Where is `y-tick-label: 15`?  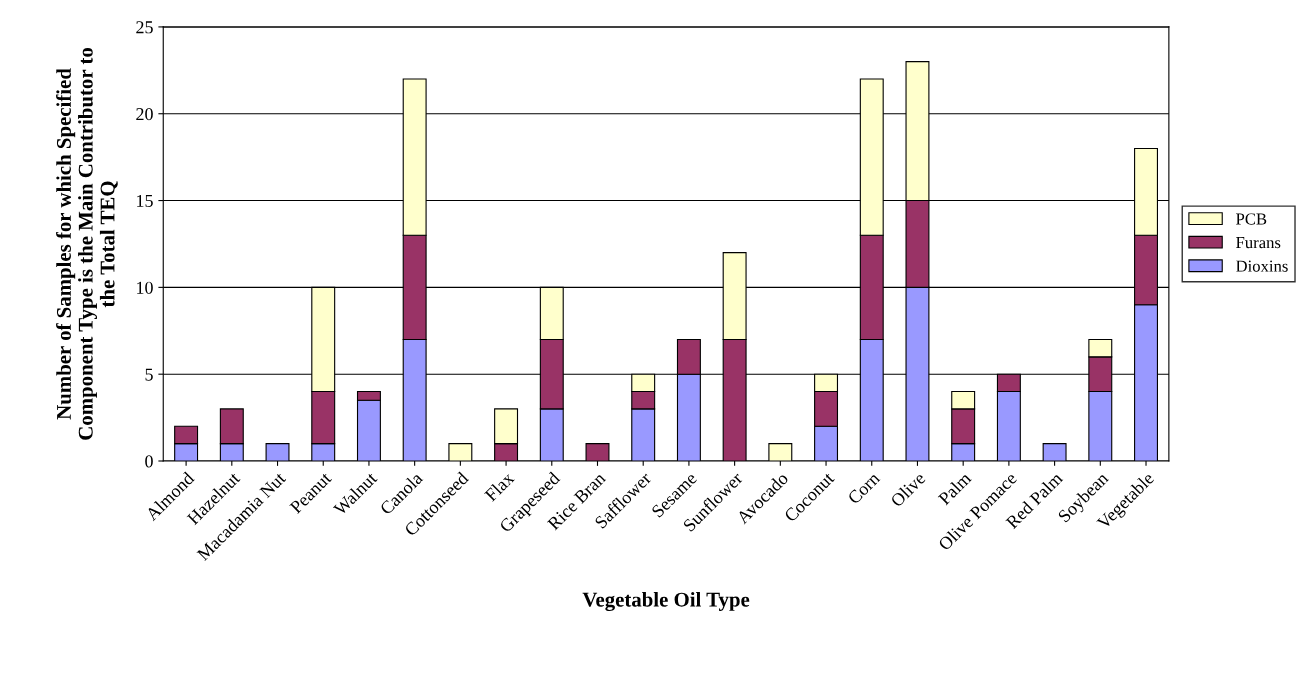 y-tick-label: 15 is located at coordinates (145, 200).